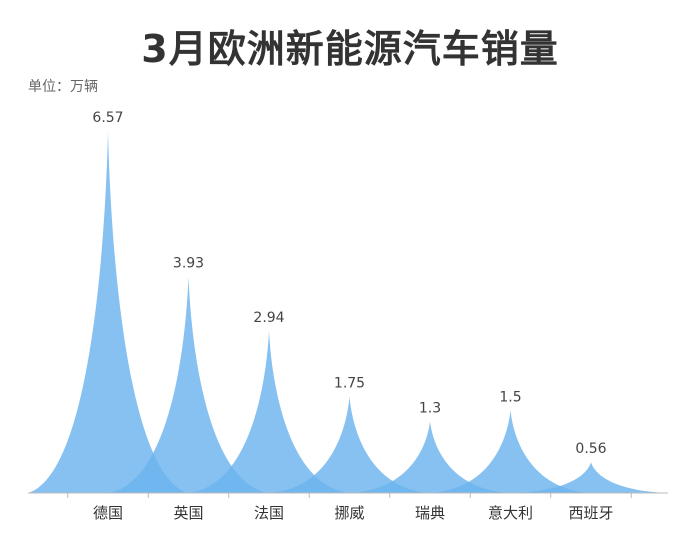 The height and width of the screenshot is (549, 700). Describe the element at coordinates (590, 449) in the screenshot. I see `value-label-6: 0.56` at that location.